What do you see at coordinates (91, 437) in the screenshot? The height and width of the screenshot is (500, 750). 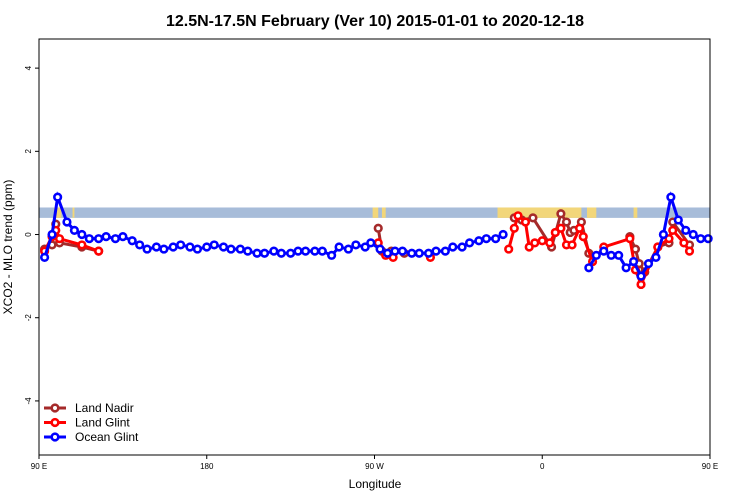 I see `legend-item-ocean-glint: Ocean Glint` at bounding box center [91, 437].